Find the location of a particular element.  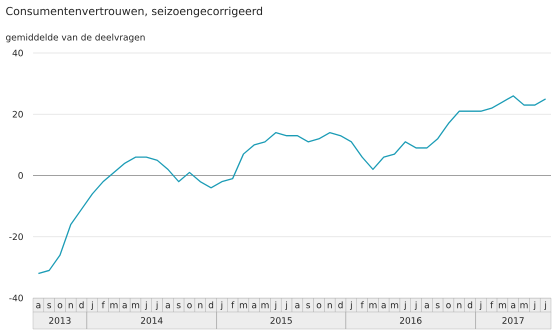

chart-title: Consumentenvertrouwen, seizoengecorrigeerd is located at coordinates (134, 12).